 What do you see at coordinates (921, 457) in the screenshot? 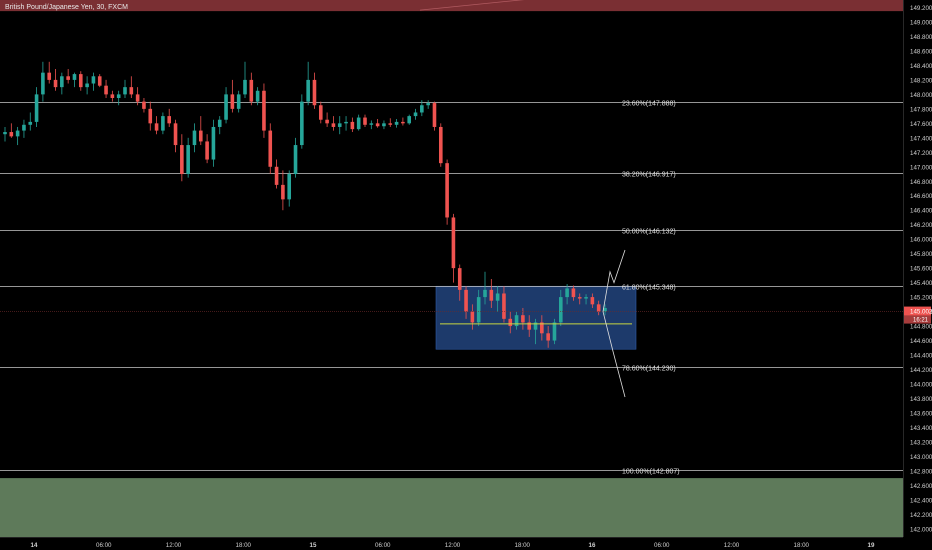
I see `price-tick-label: 143.000` at bounding box center [921, 457].